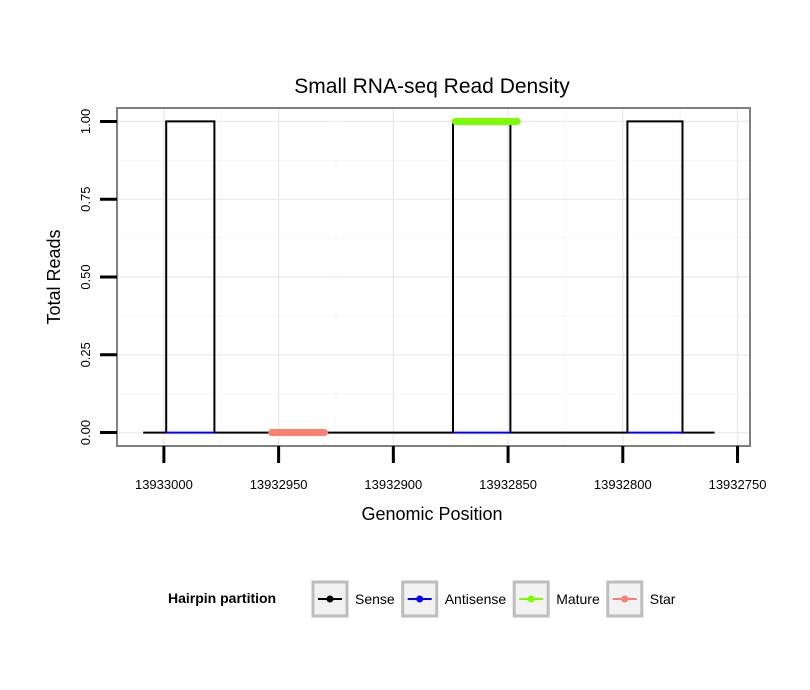 This screenshot has width=810, height=690. Describe the element at coordinates (431, 514) in the screenshot. I see `x-axis-title: Genomic Position` at that location.